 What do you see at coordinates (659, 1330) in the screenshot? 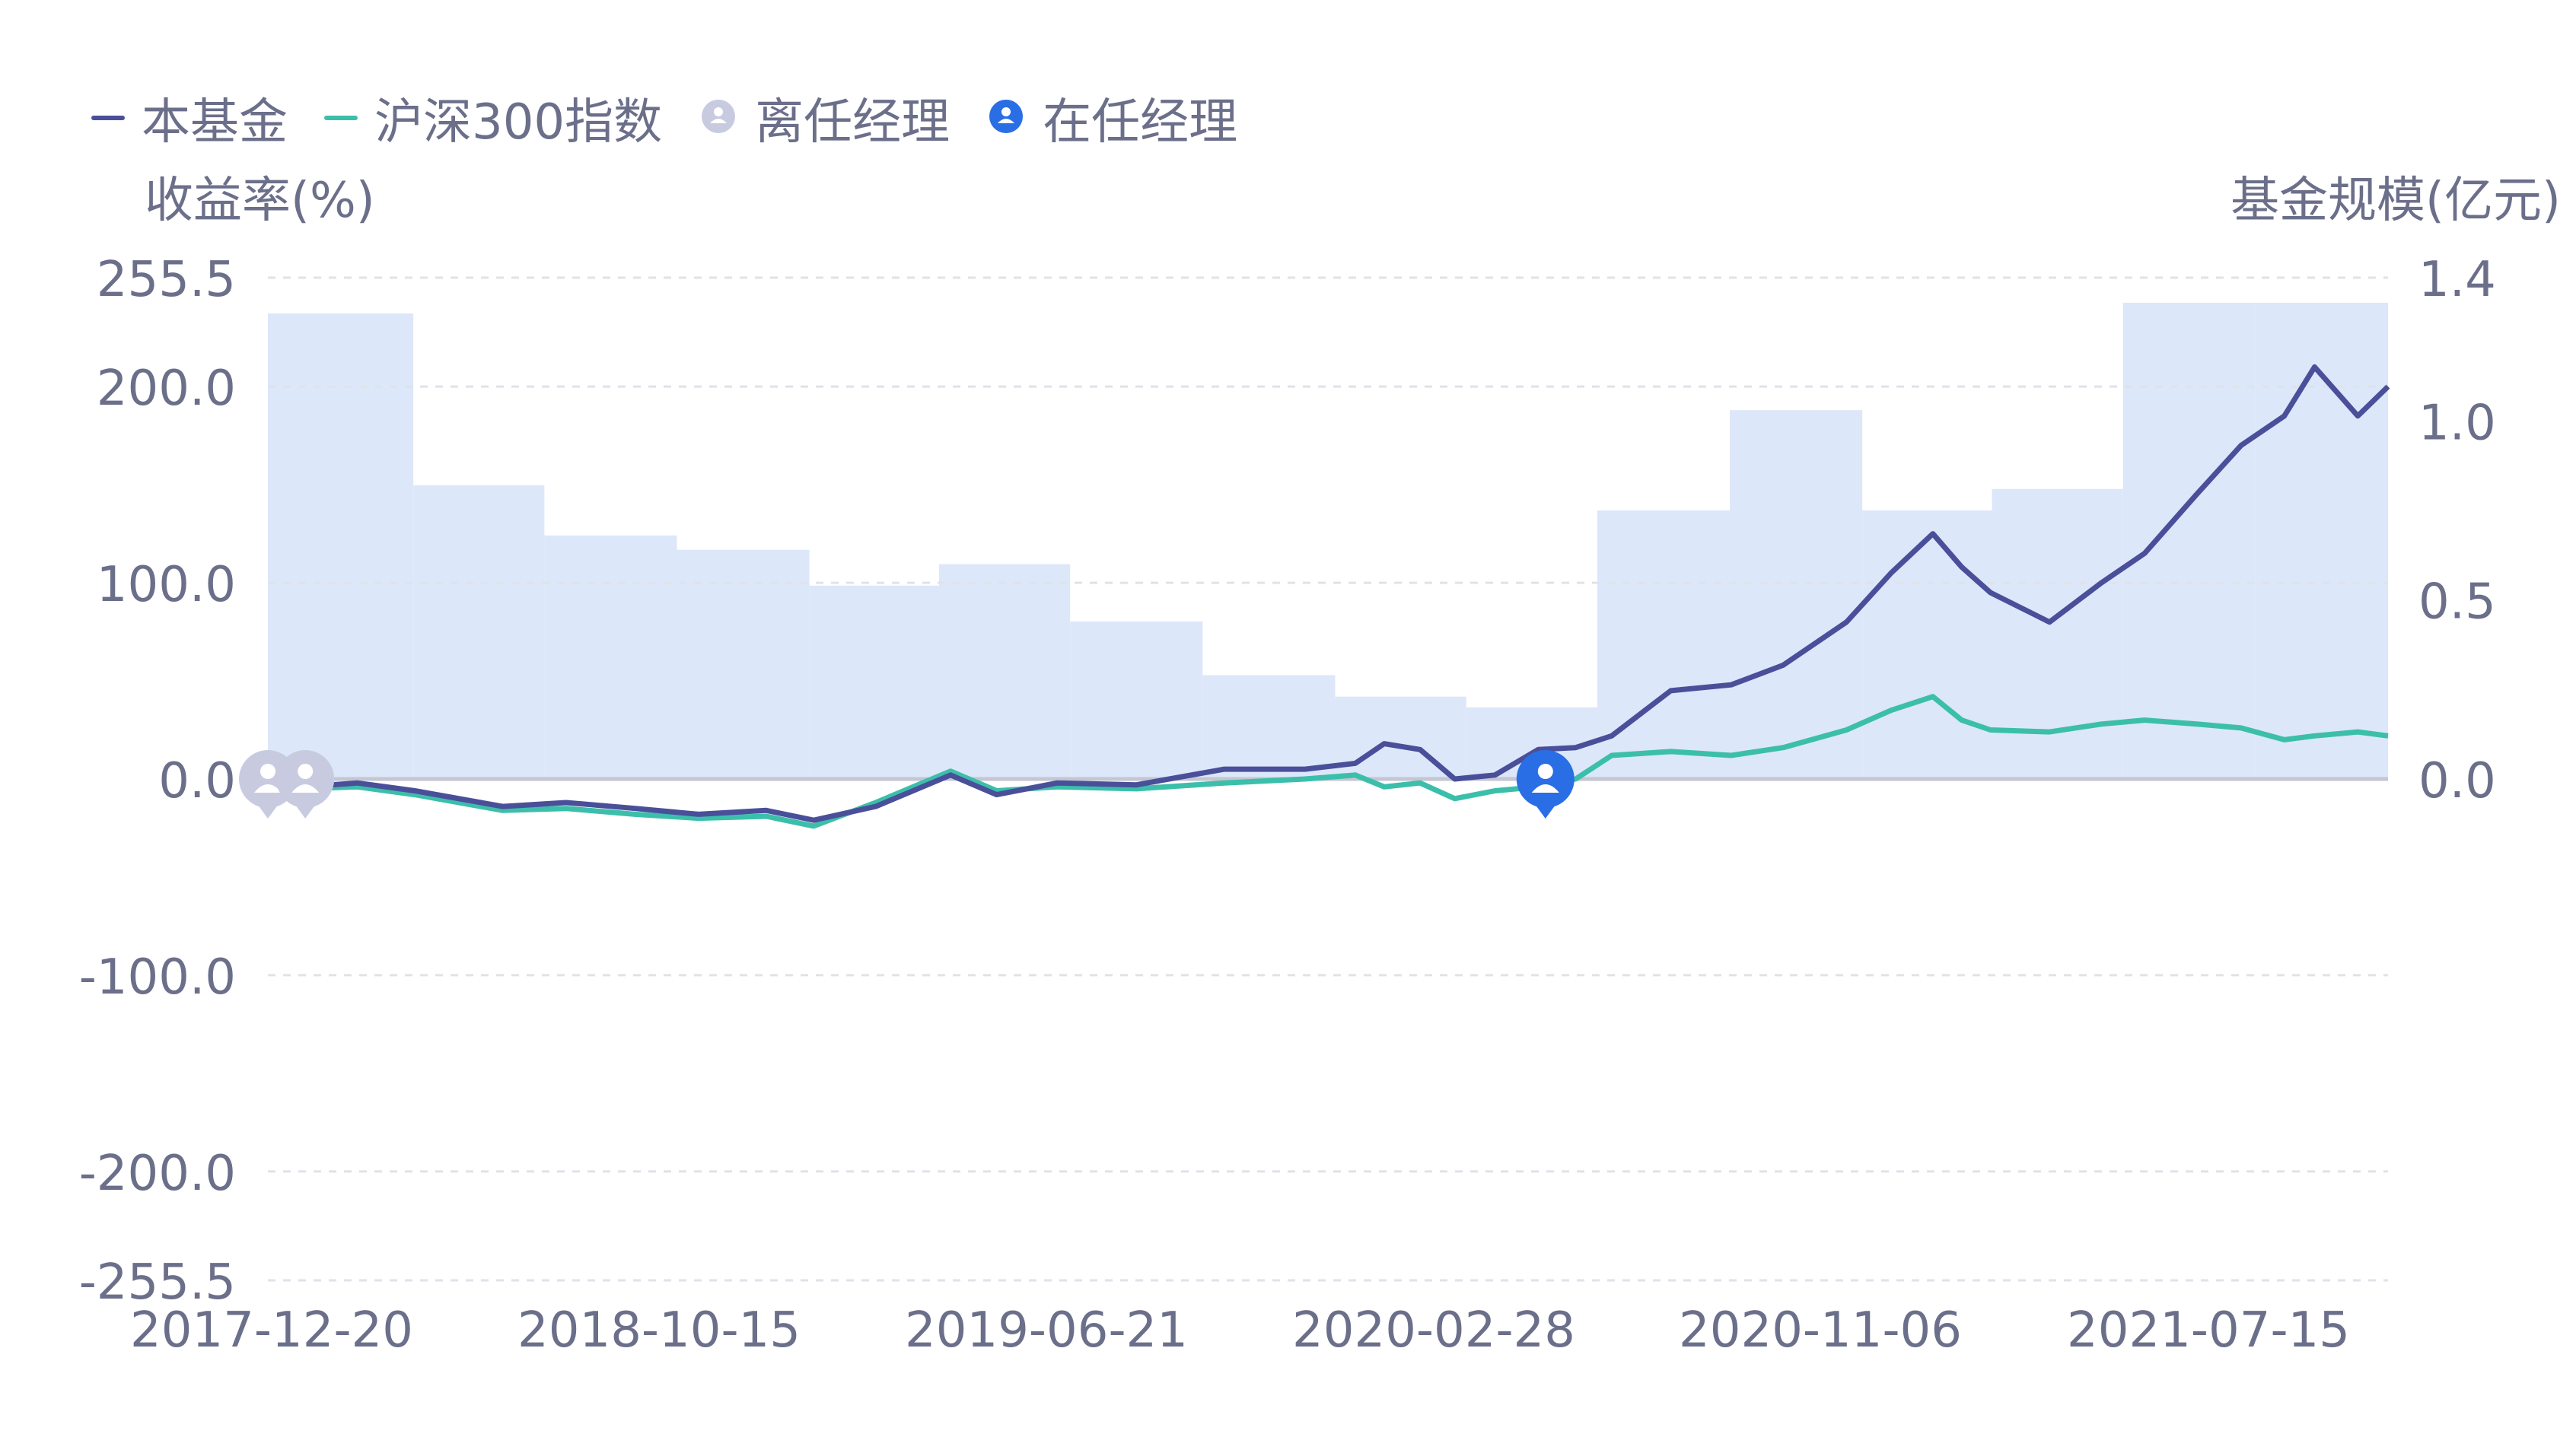
I see `x-tick-label: 2018-10-15` at bounding box center [659, 1330].